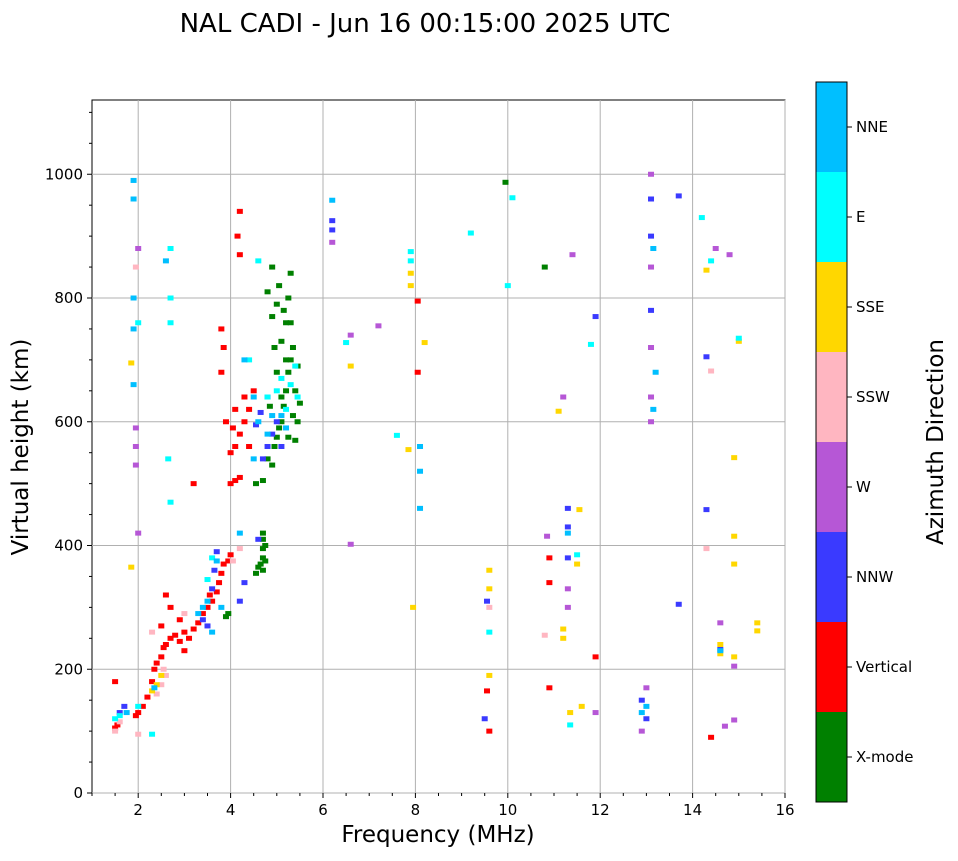 The width and height of the screenshot is (958, 861). I want to click on y-axis-ticks: 0 200 400 600 800 1000, so click(68, 456).